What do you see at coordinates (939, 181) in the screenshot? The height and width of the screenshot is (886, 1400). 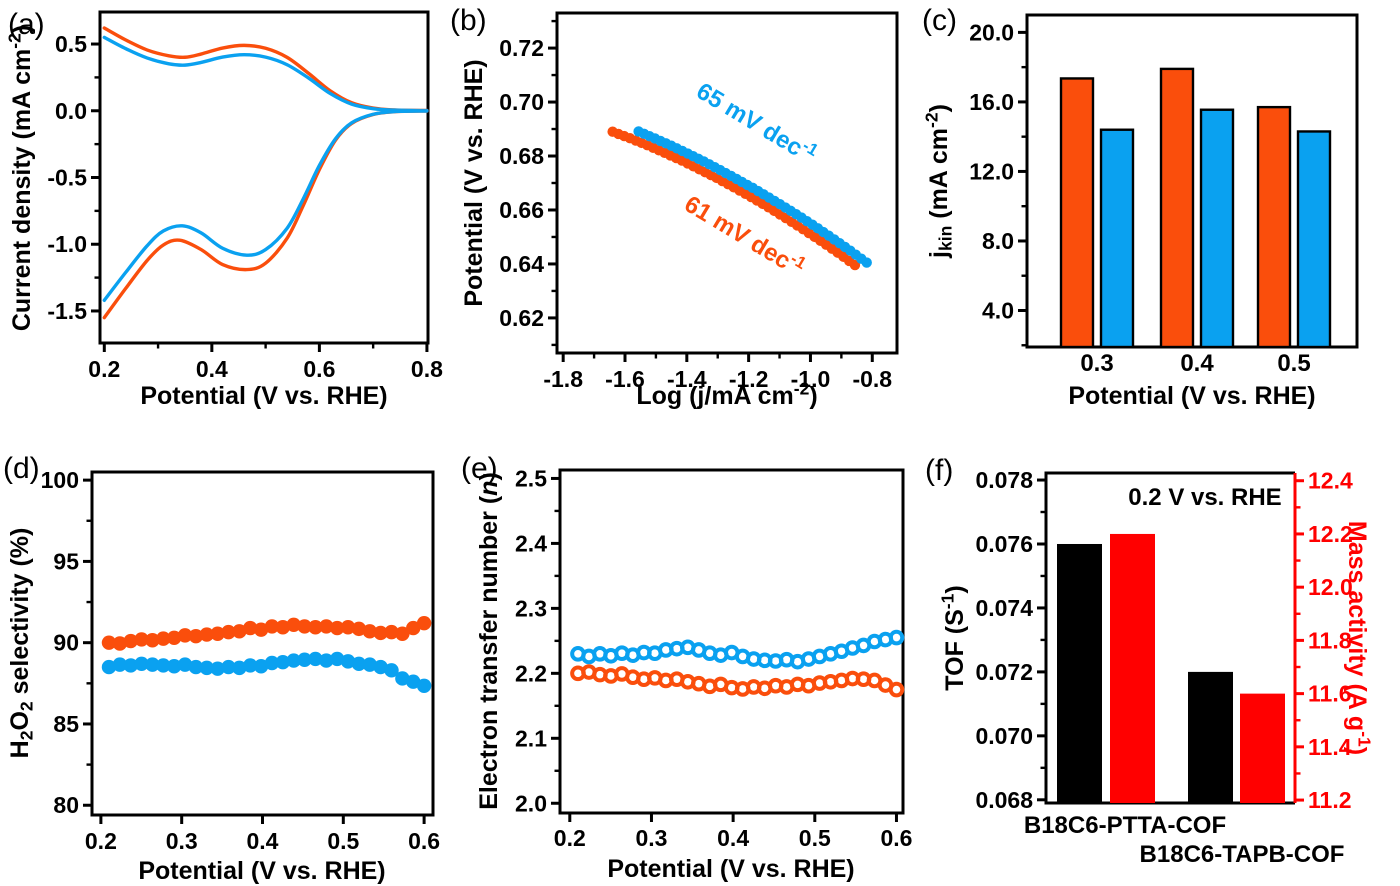 I see `y-axis-label: jkin (mA cm-2)` at bounding box center [939, 181].